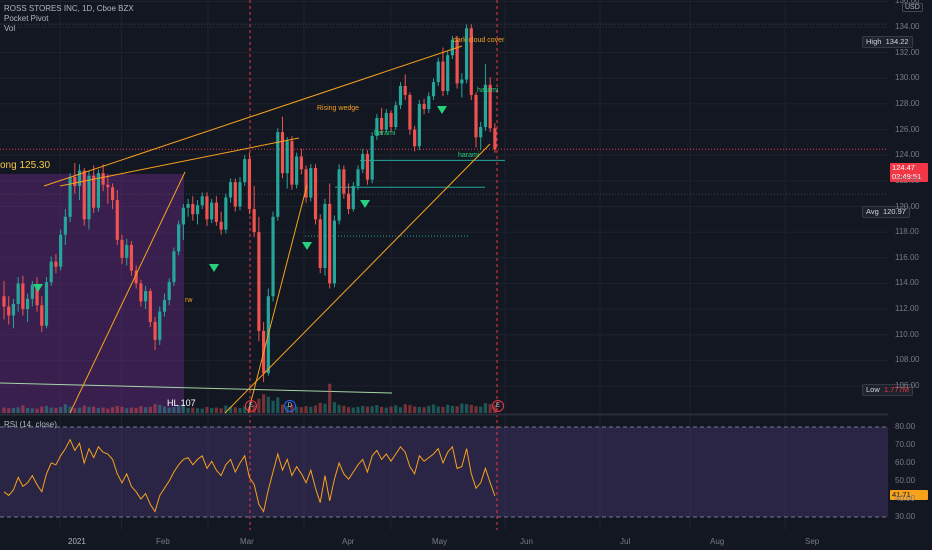  What do you see at coordinates (488, 90) in the screenshot?
I see `harami-label-2: harami` at bounding box center [488, 90].